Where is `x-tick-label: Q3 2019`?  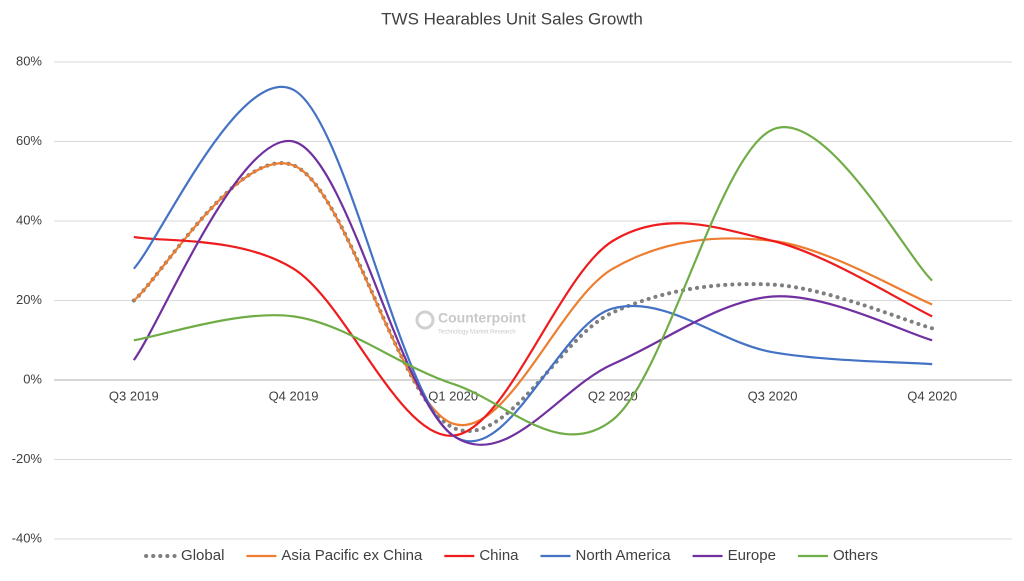
x-tick-label: Q3 2019 is located at coordinates (134, 395).